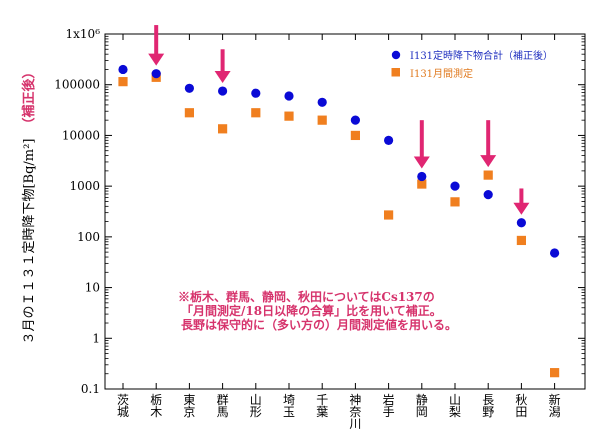 The height and width of the screenshot is (437, 600). What do you see at coordinates (355, 412) in the screenshot?
I see `x-category-label: 神奈川` at bounding box center [355, 412].